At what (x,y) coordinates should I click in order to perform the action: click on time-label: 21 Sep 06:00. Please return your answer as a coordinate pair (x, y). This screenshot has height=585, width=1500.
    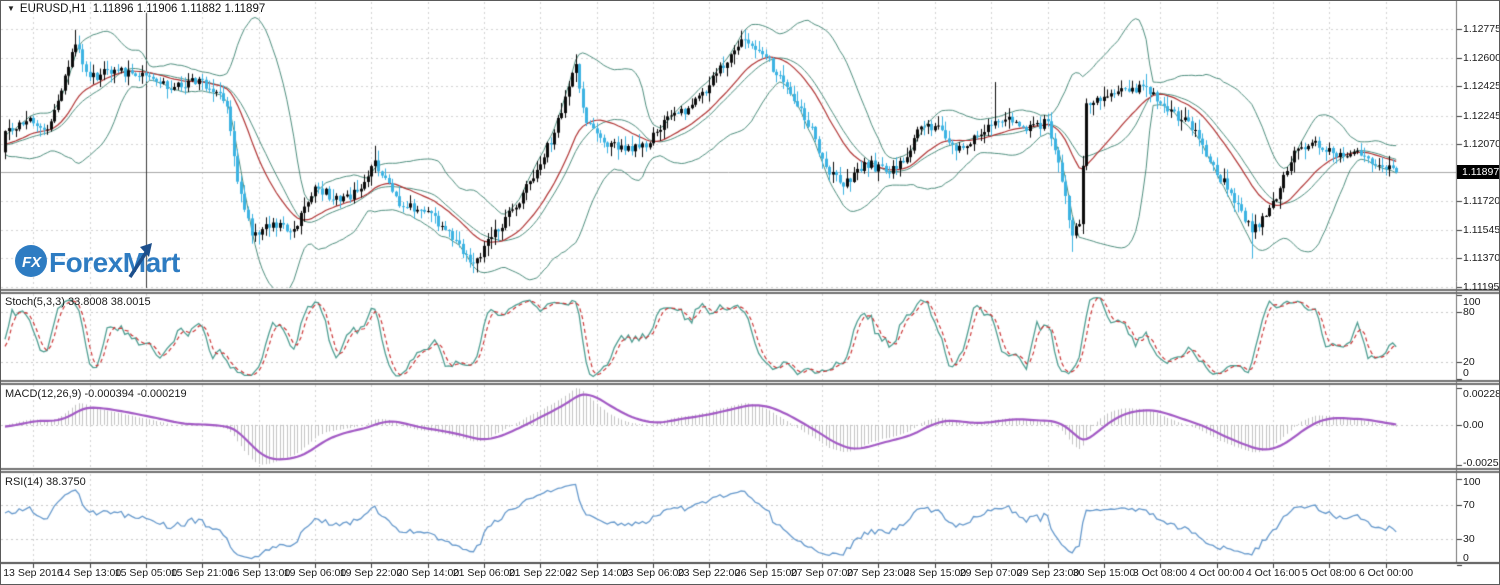
    Looking at the image, I should click on (484, 573).